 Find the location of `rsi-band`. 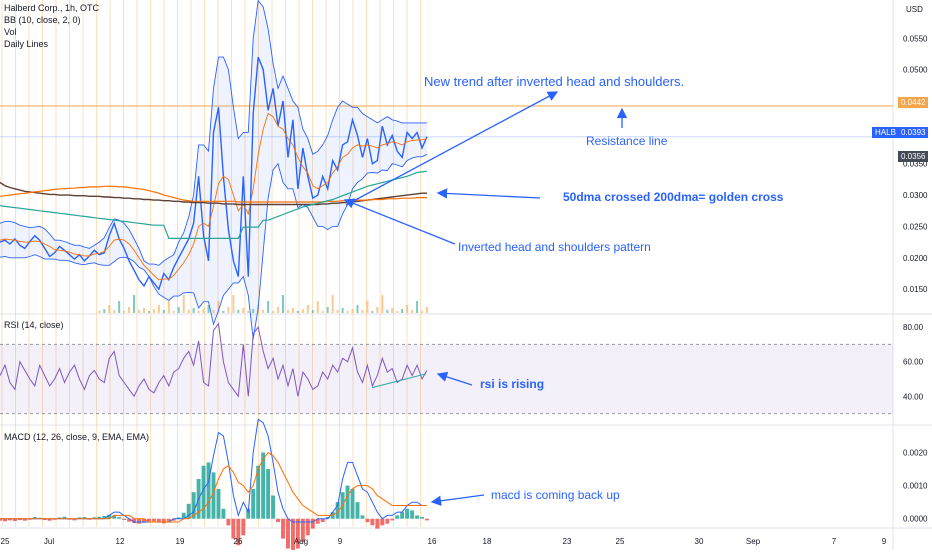

rsi-band is located at coordinates (446, 379).